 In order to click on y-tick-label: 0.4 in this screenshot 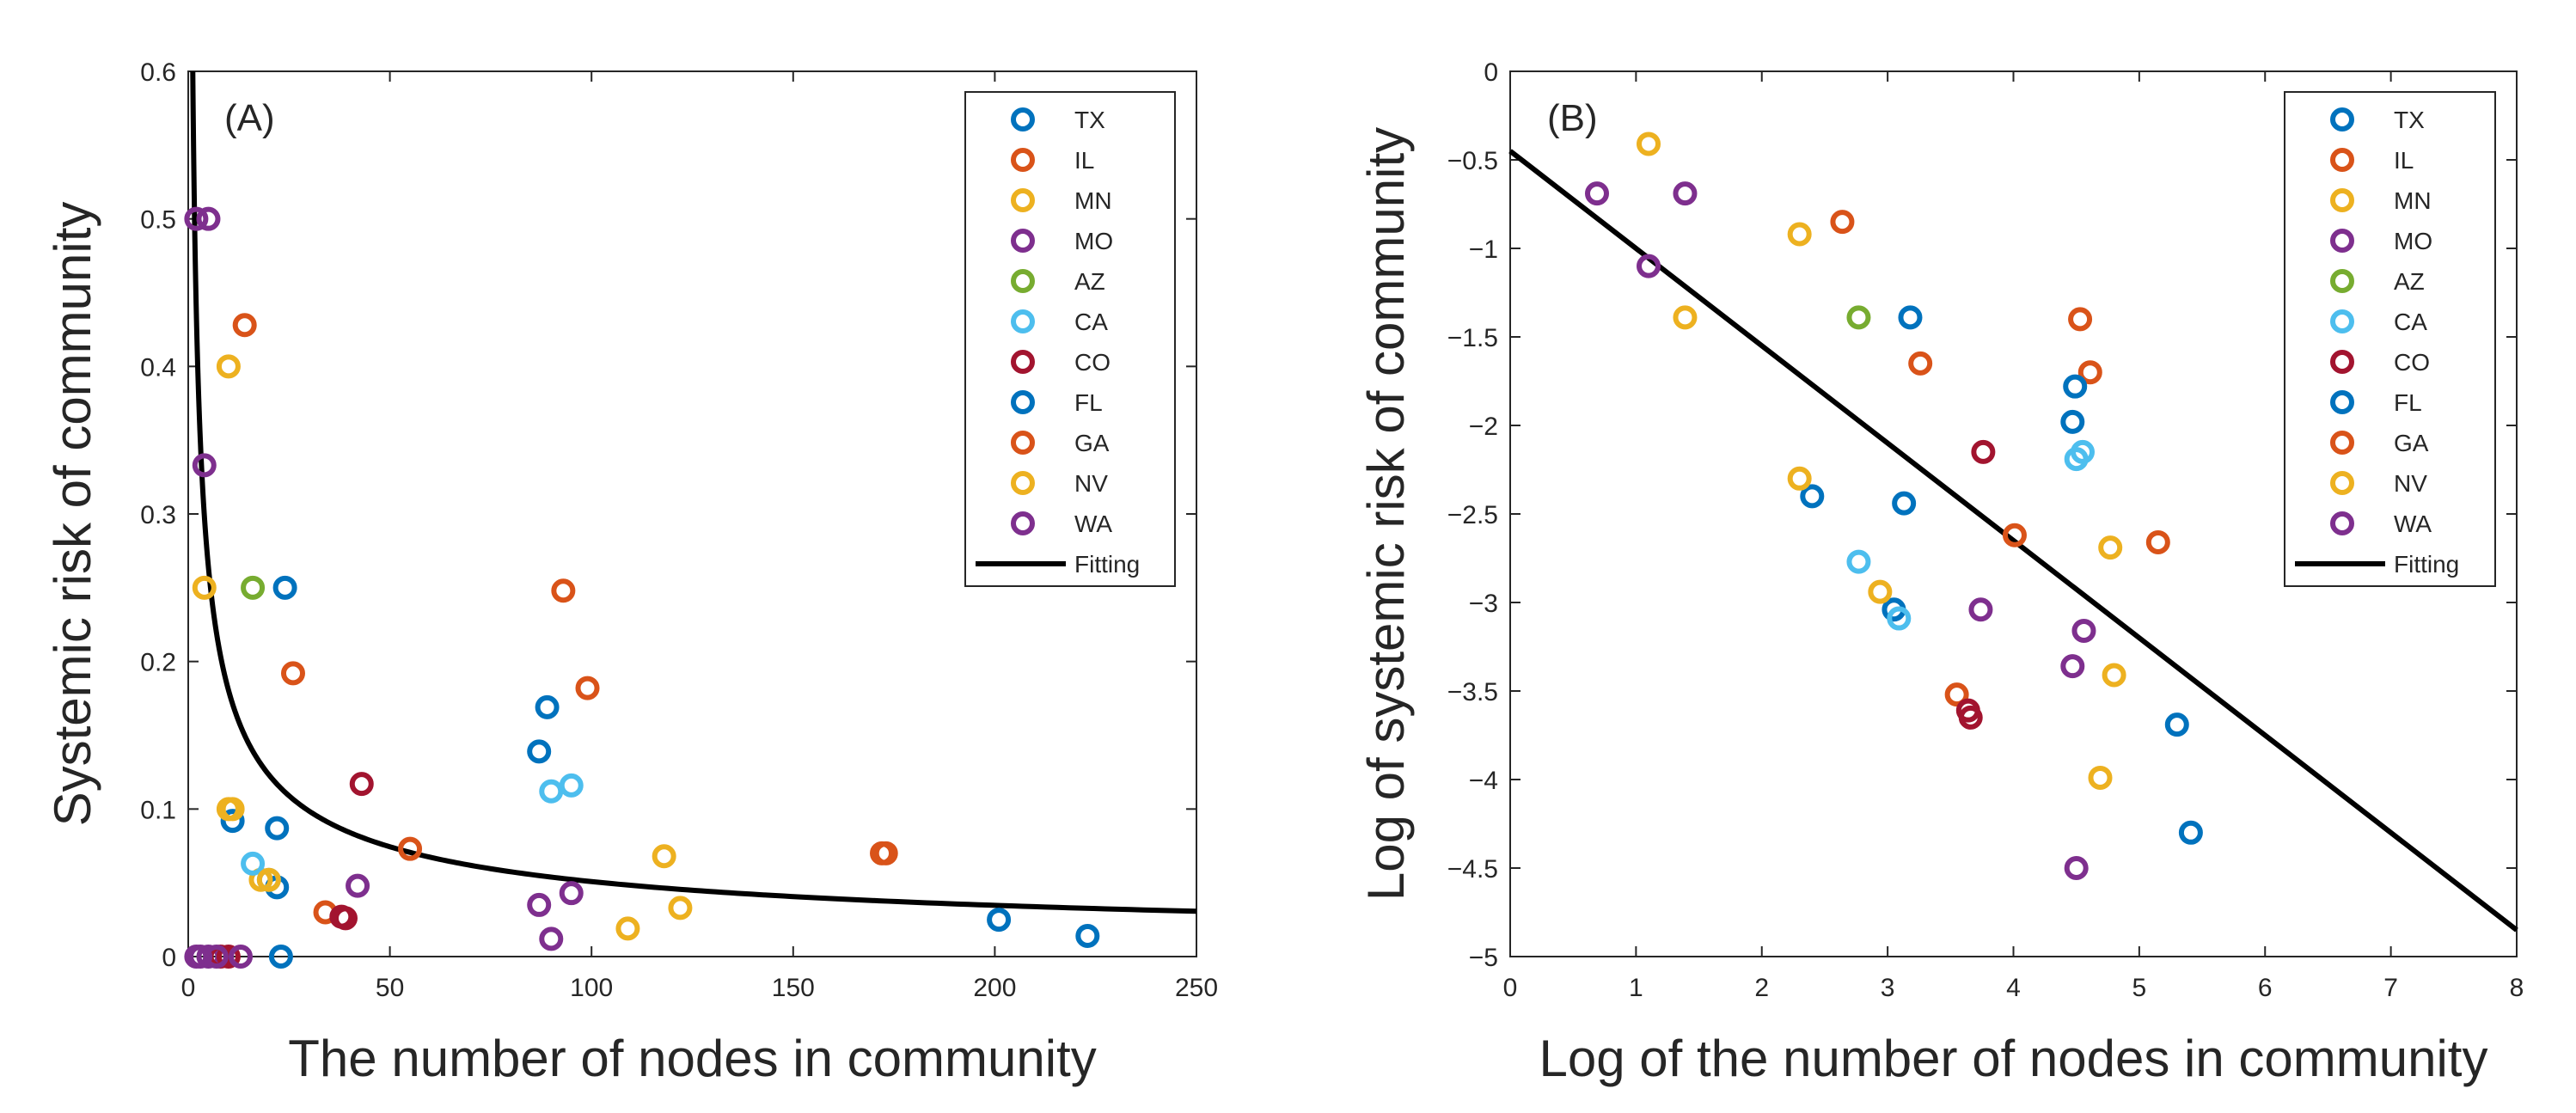, I will do `click(158, 367)`.